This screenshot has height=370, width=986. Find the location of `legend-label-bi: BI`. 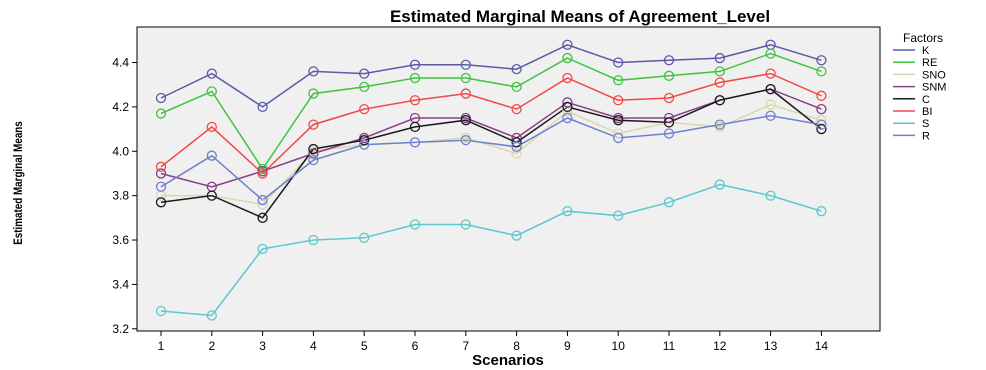

legend-label-bi: BI is located at coordinates (927, 112).